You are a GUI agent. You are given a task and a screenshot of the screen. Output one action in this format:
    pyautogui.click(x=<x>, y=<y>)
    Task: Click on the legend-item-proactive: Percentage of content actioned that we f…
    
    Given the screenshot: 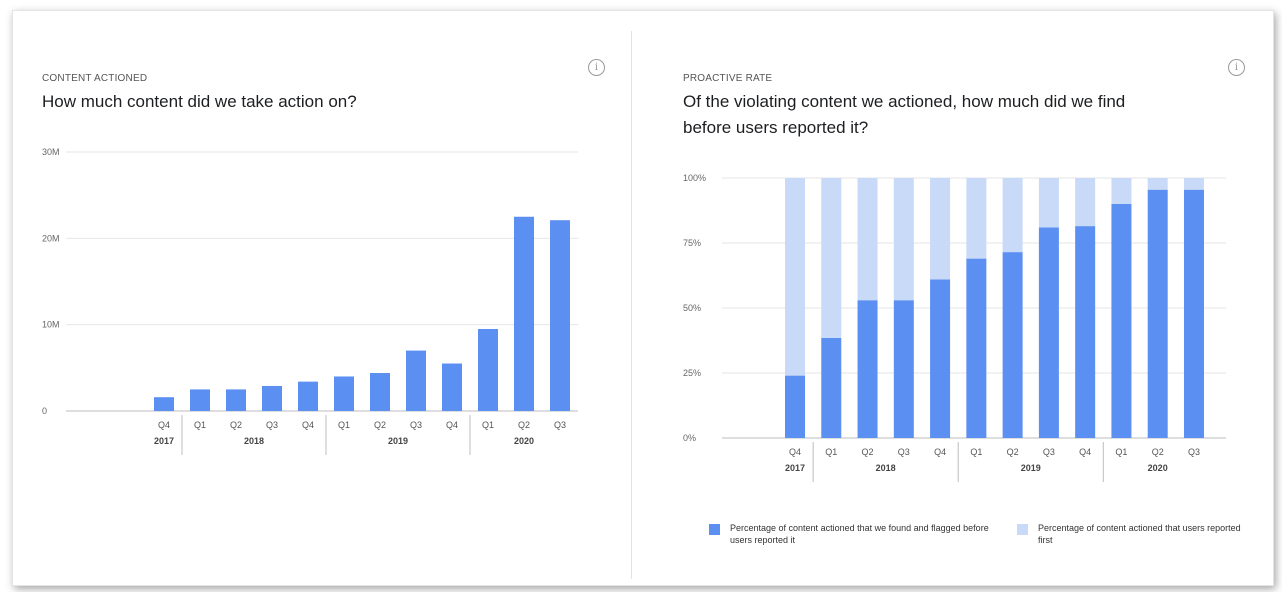 What is the action you would take?
    pyautogui.click(x=854, y=534)
    